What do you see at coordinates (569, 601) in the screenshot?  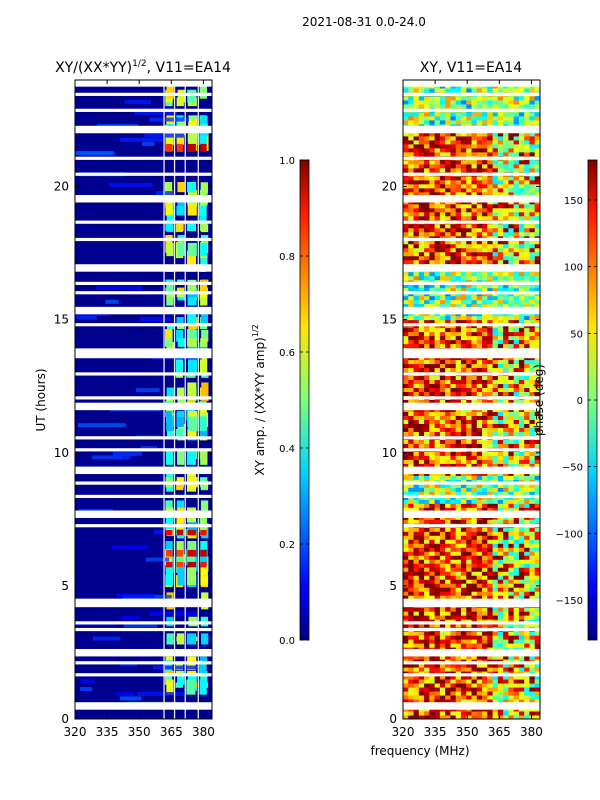 I see `colorbar-tick-label: −150` at bounding box center [569, 601].